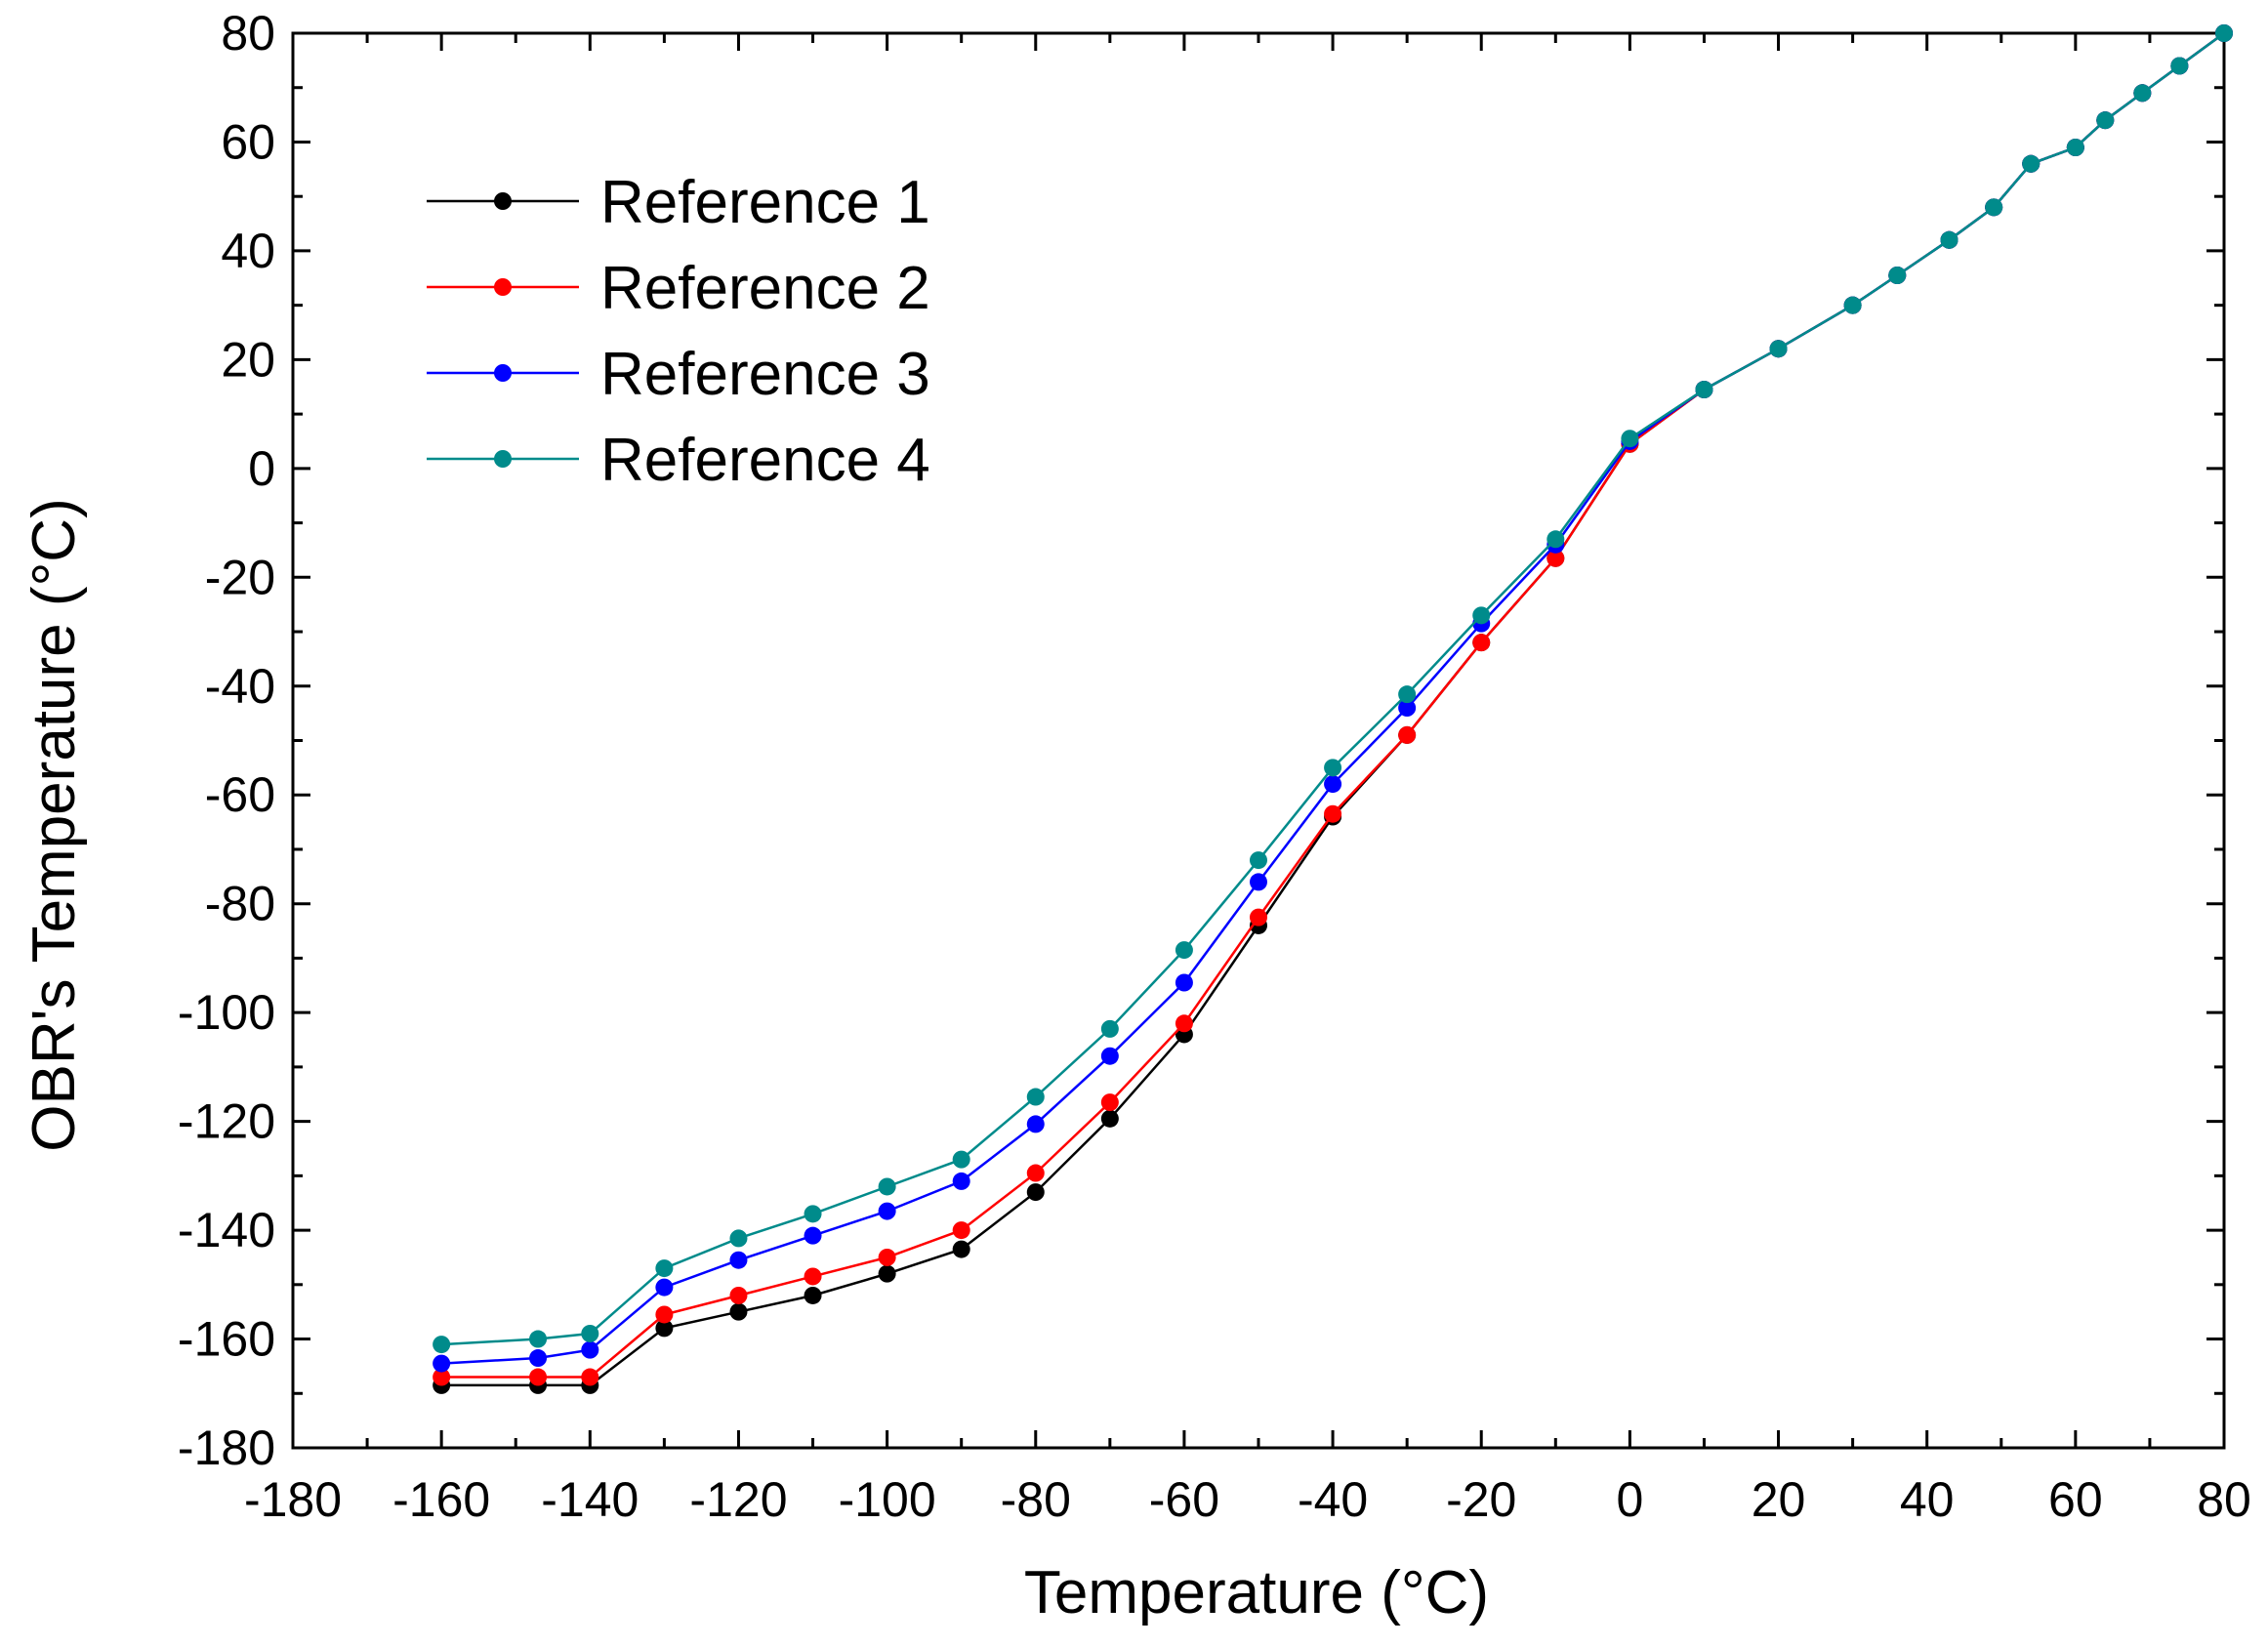 The image size is (2268, 1647). Describe the element at coordinates (590, 1499) in the screenshot. I see `x-tick-label: -140` at that location.